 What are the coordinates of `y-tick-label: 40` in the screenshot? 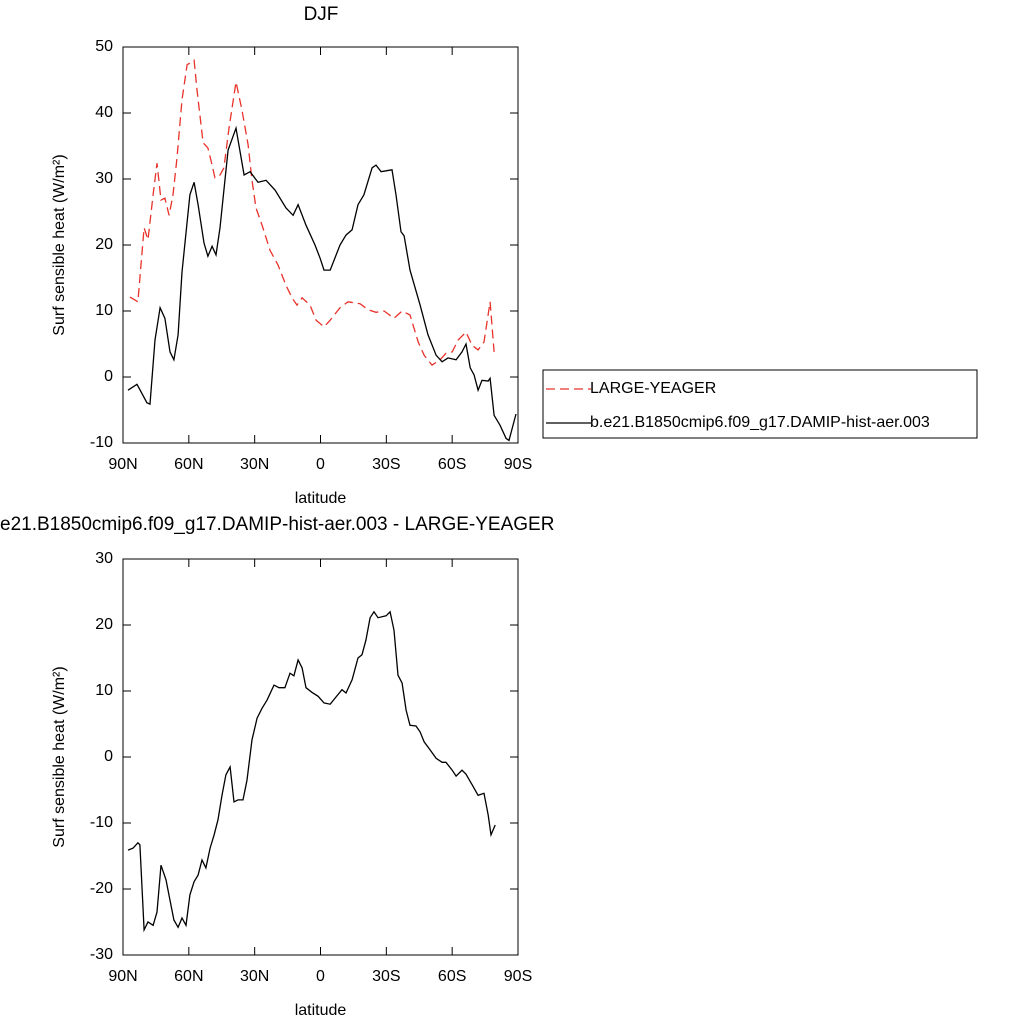 It's located at (104, 112).